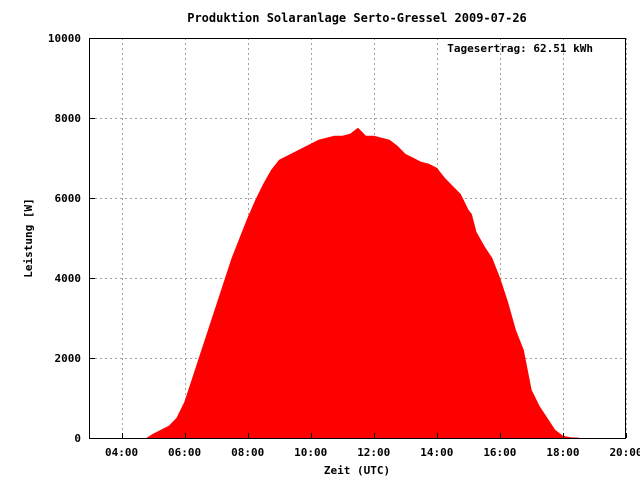  What do you see at coordinates (247, 452) in the screenshot?
I see `x-tick-label: 08:00` at bounding box center [247, 452].